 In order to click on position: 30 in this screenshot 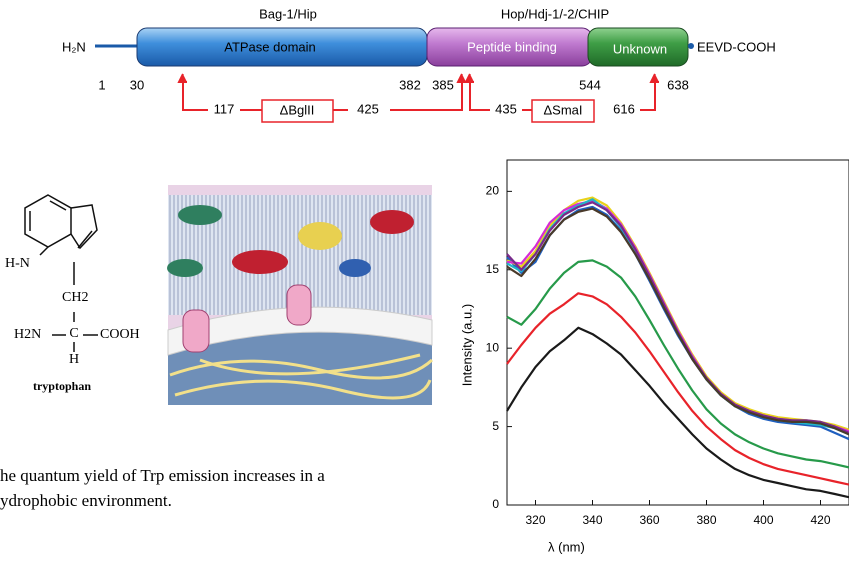, I will do `click(137, 84)`.